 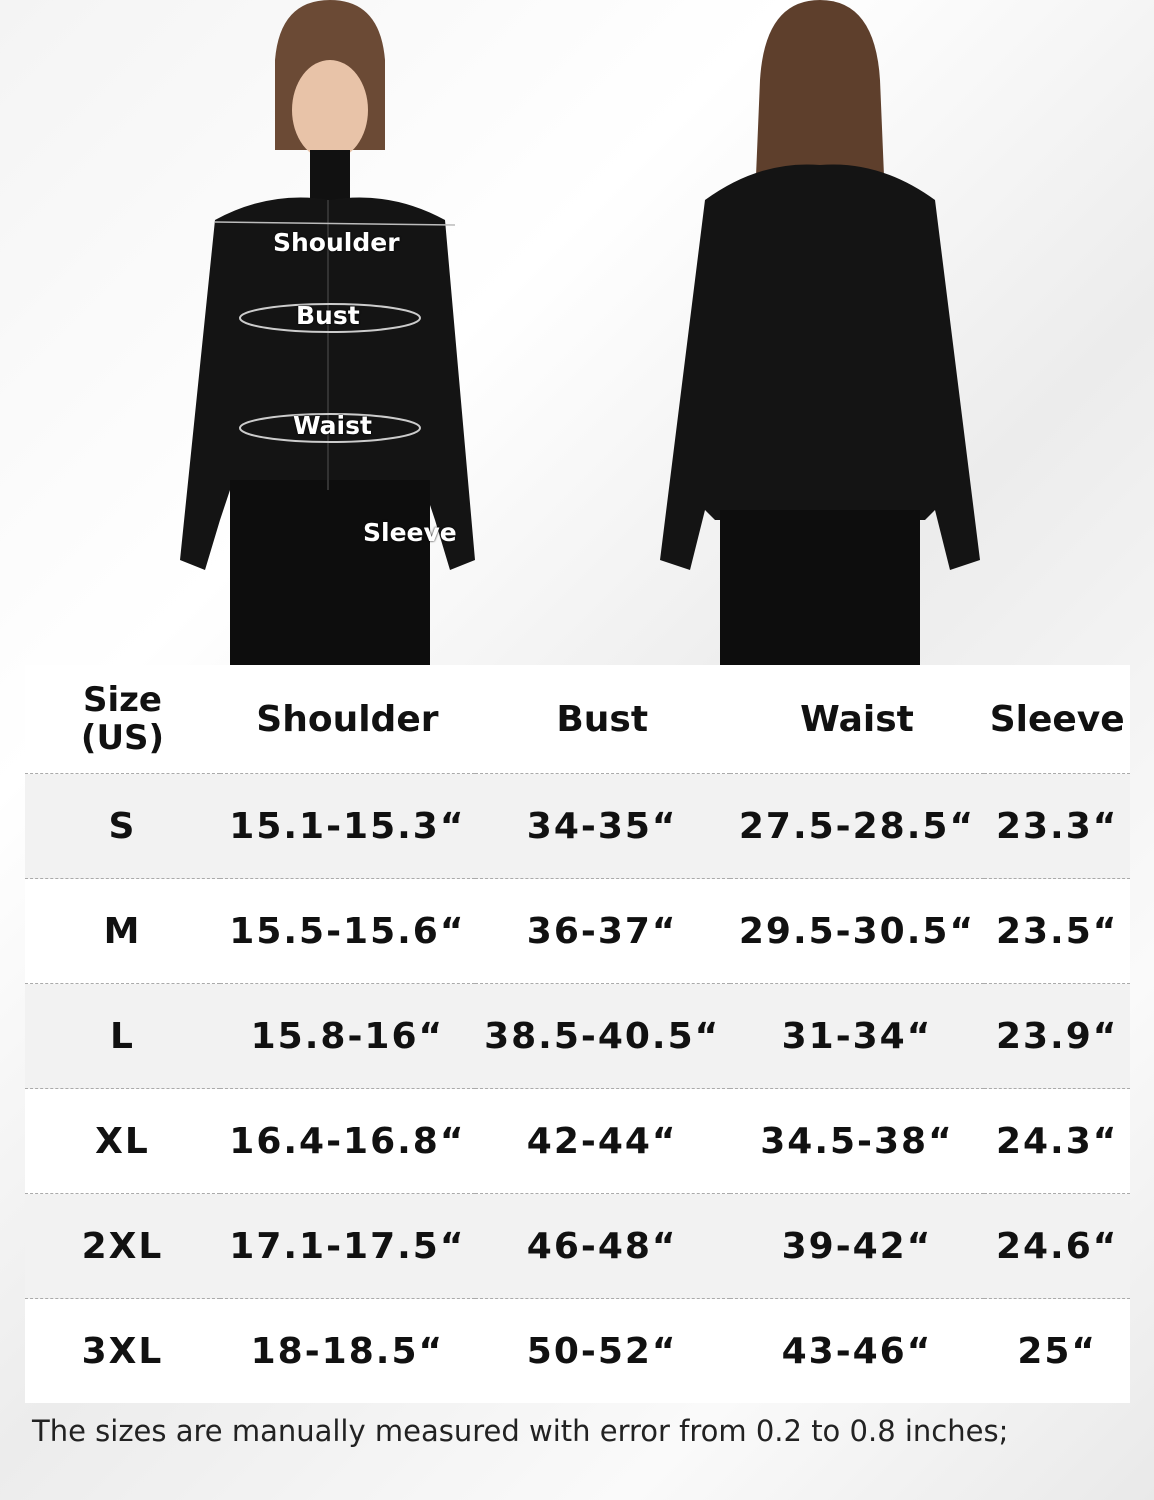 What do you see at coordinates (857, 719) in the screenshot?
I see `header-waist: Waist` at bounding box center [857, 719].